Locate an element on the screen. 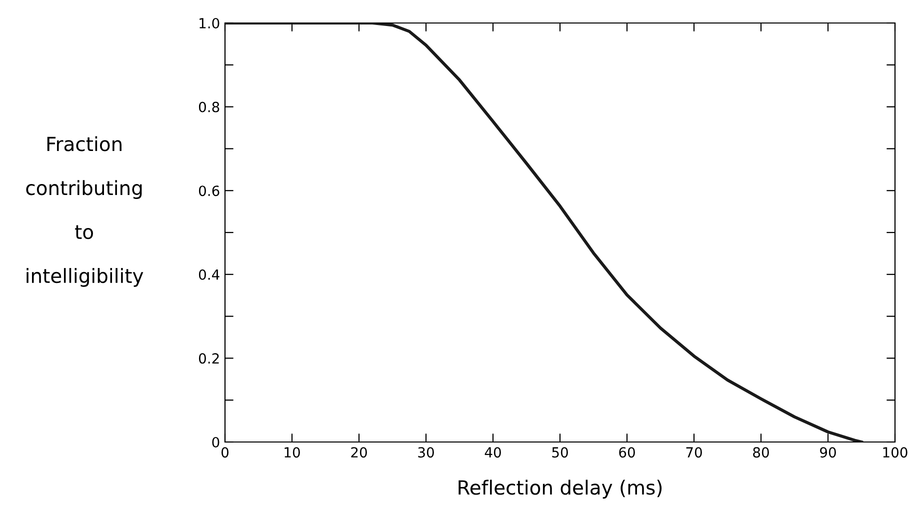 The width and height of the screenshot is (909, 527). y-tick-label: 0.8 is located at coordinates (209, 107).